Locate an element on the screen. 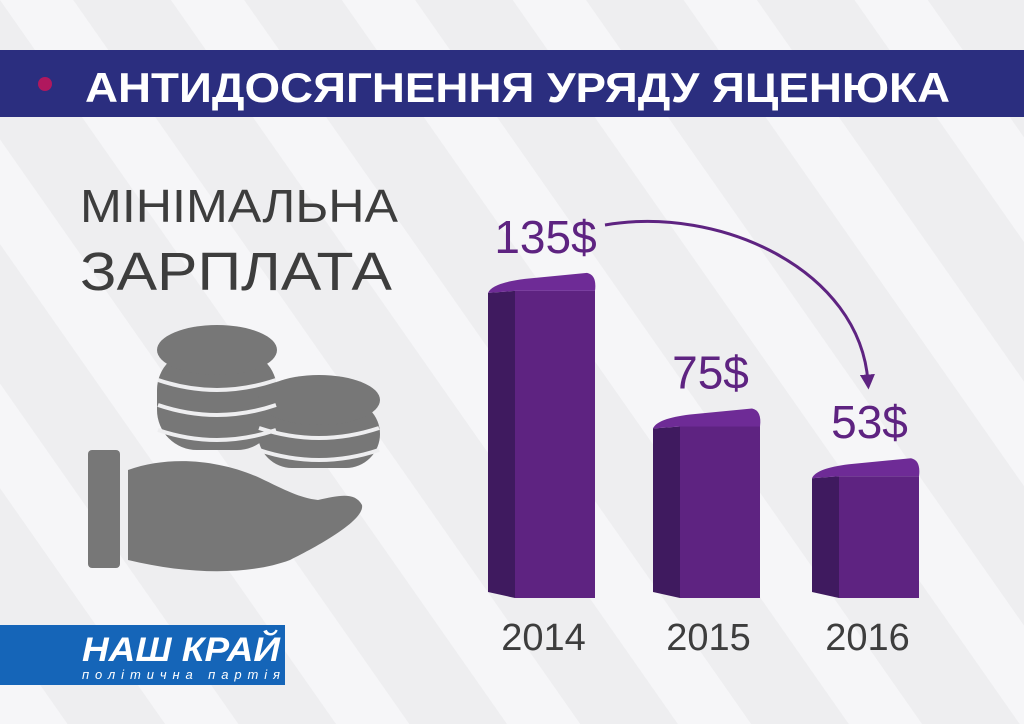 The height and width of the screenshot is (724, 1024). x-tick-label: 2015 is located at coordinates (708, 638).